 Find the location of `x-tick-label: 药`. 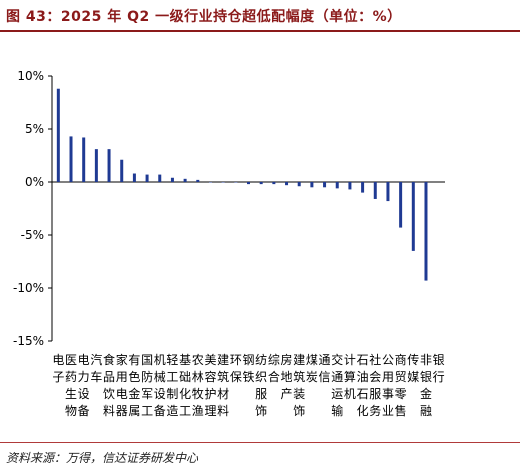

x-tick-label: 药 is located at coordinates (71, 377).